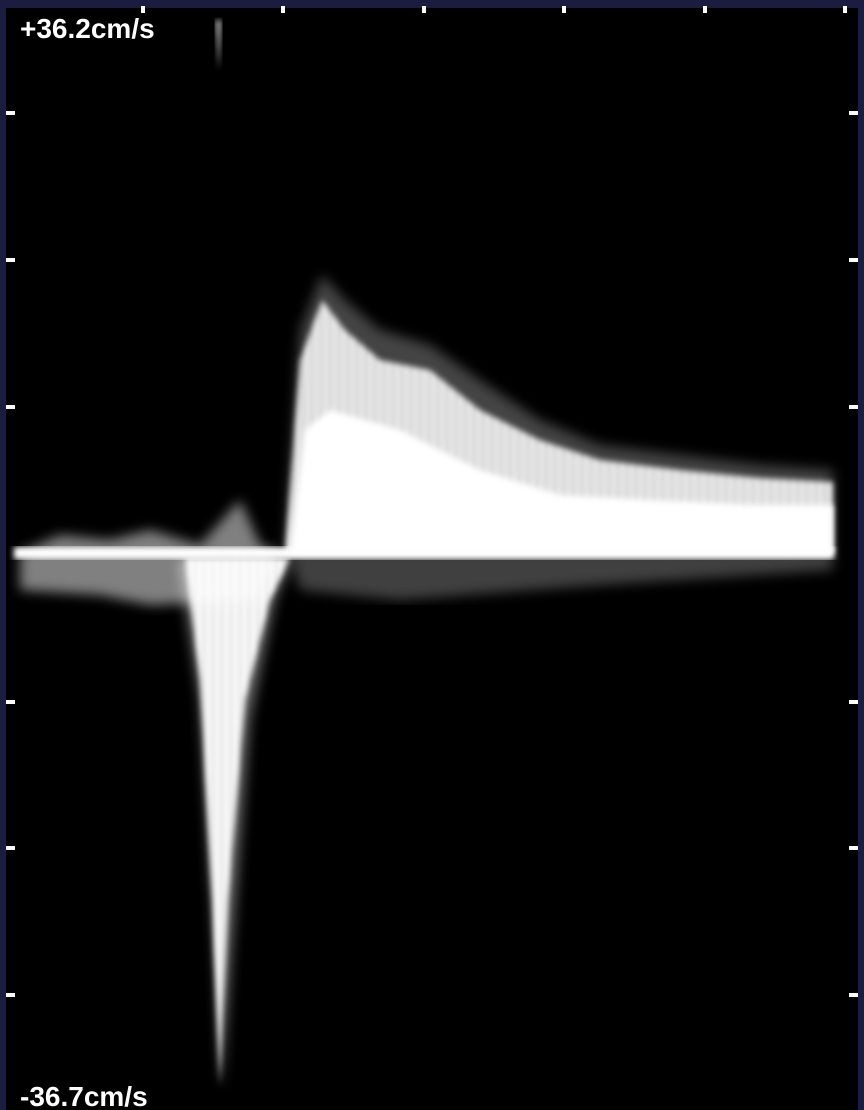 This screenshot has width=864, height=1110. What do you see at coordinates (432, 4) in the screenshot?
I see `top-border` at bounding box center [432, 4].